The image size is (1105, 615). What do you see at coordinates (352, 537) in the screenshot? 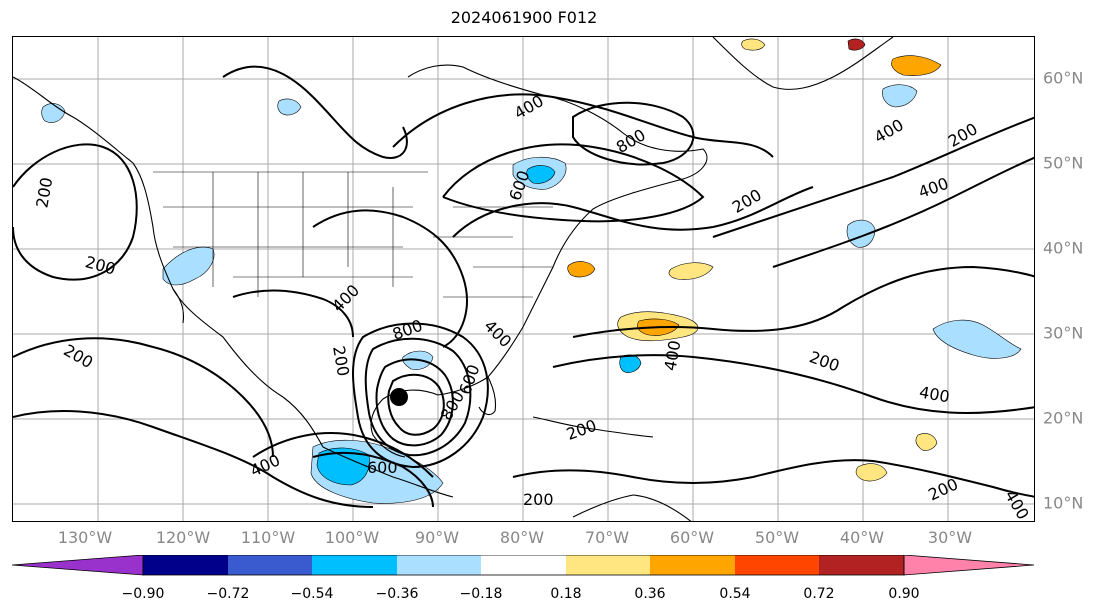
I see `longitude-label: 100°W` at bounding box center [352, 537].